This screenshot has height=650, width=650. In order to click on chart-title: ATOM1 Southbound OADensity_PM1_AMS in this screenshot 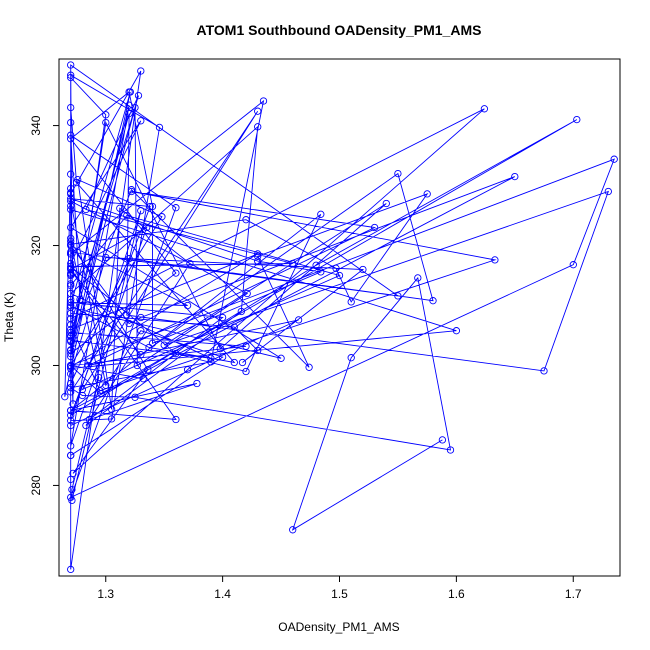, I will do `click(339, 30)`.